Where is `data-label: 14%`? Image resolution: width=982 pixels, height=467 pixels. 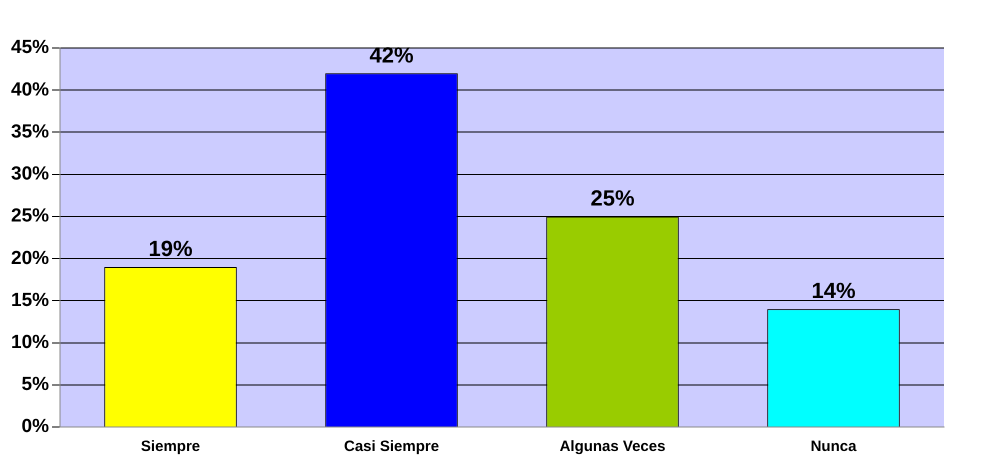 data-label: 14% is located at coordinates (833, 291).